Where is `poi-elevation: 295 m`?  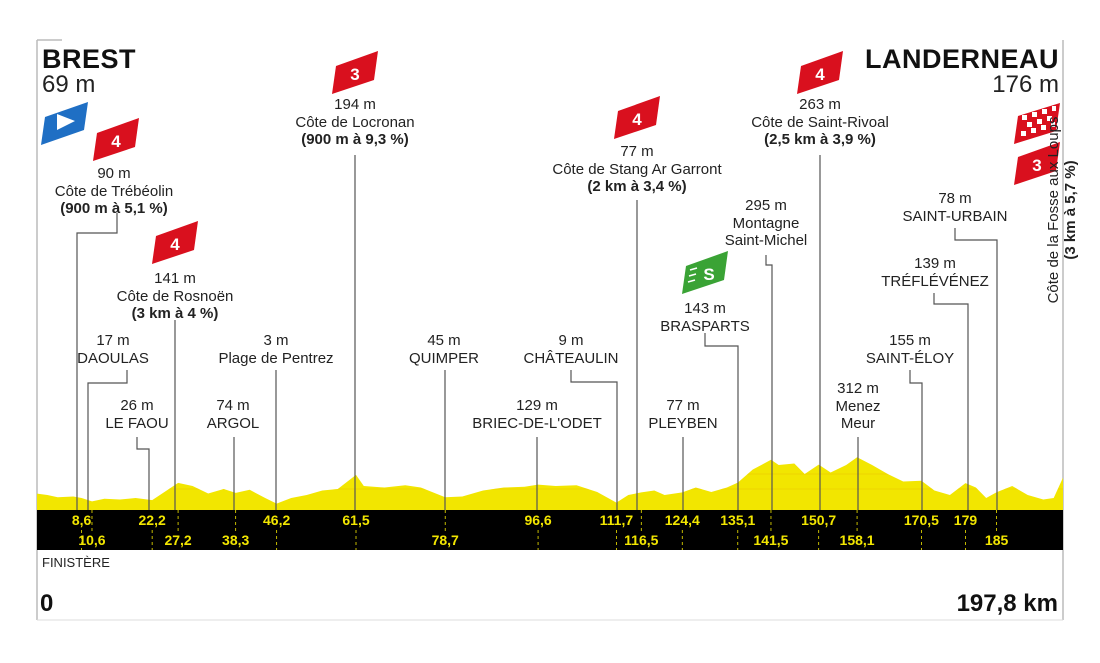
poi-elevation: 295 m is located at coordinates (766, 205).